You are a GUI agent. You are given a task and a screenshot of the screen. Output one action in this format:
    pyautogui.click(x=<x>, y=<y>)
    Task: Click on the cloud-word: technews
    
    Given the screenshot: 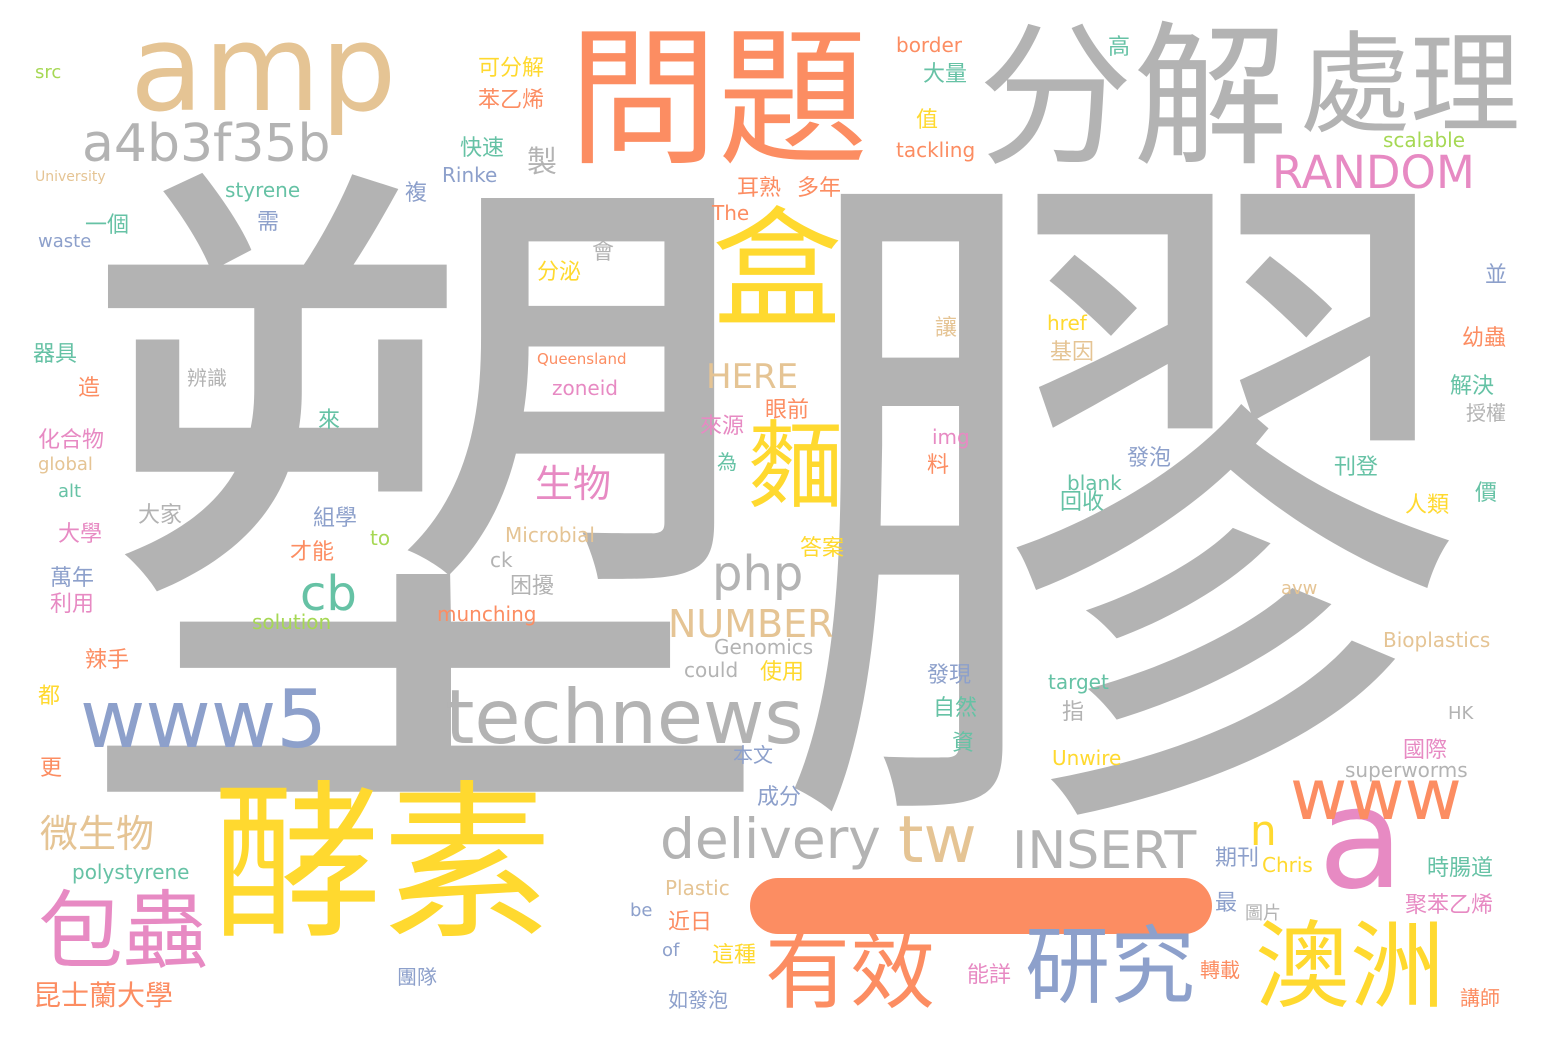 What is the action you would take?
    pyautogui.click(x=624, y=717)
    